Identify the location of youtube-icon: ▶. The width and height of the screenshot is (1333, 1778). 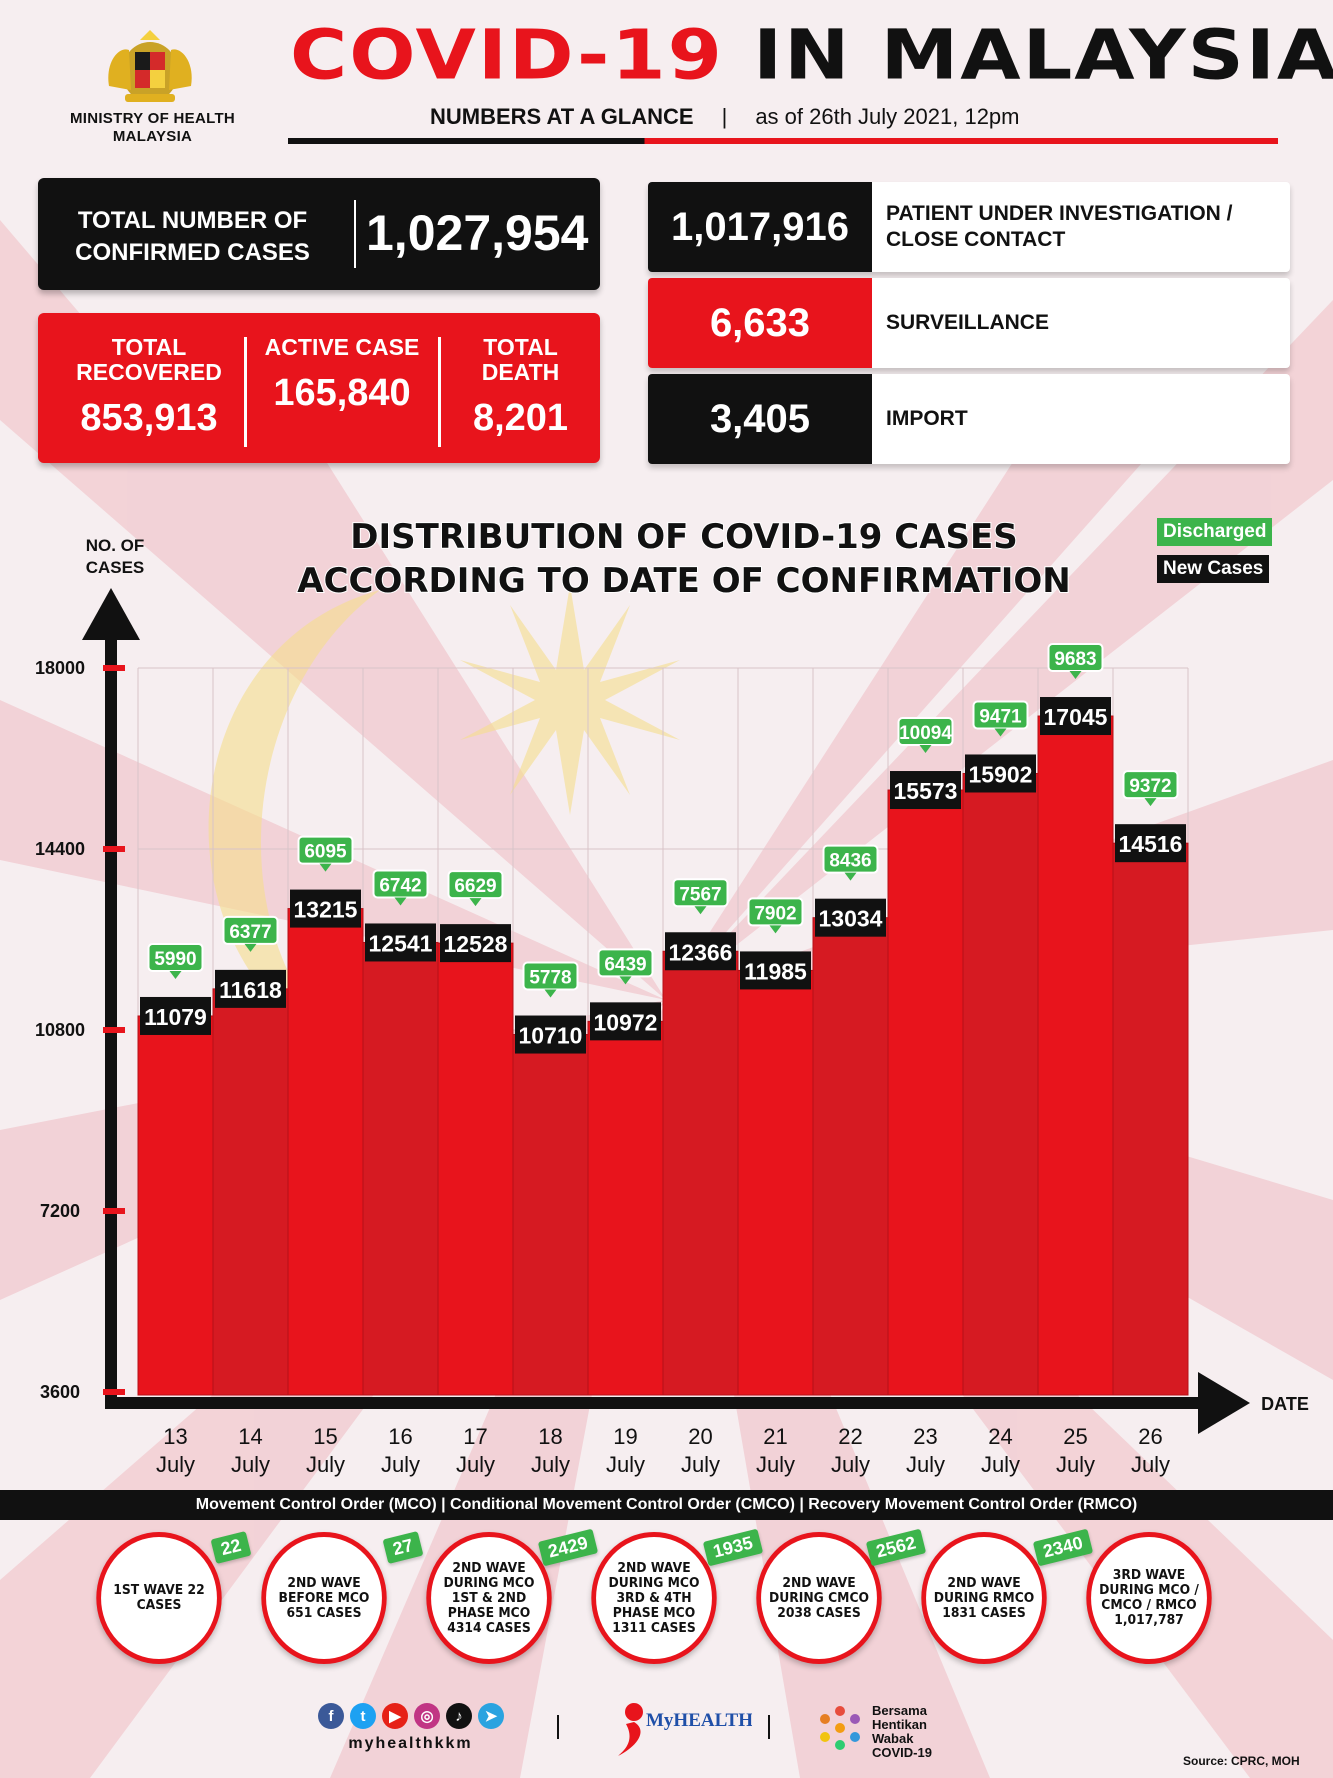
(395, 1716).